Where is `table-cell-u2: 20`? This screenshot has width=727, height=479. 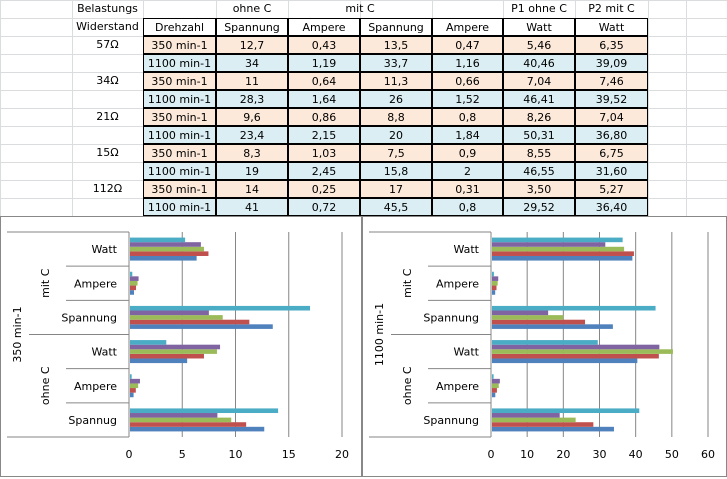 table-cell-u2: 20 is located at coordinates (396, 135).